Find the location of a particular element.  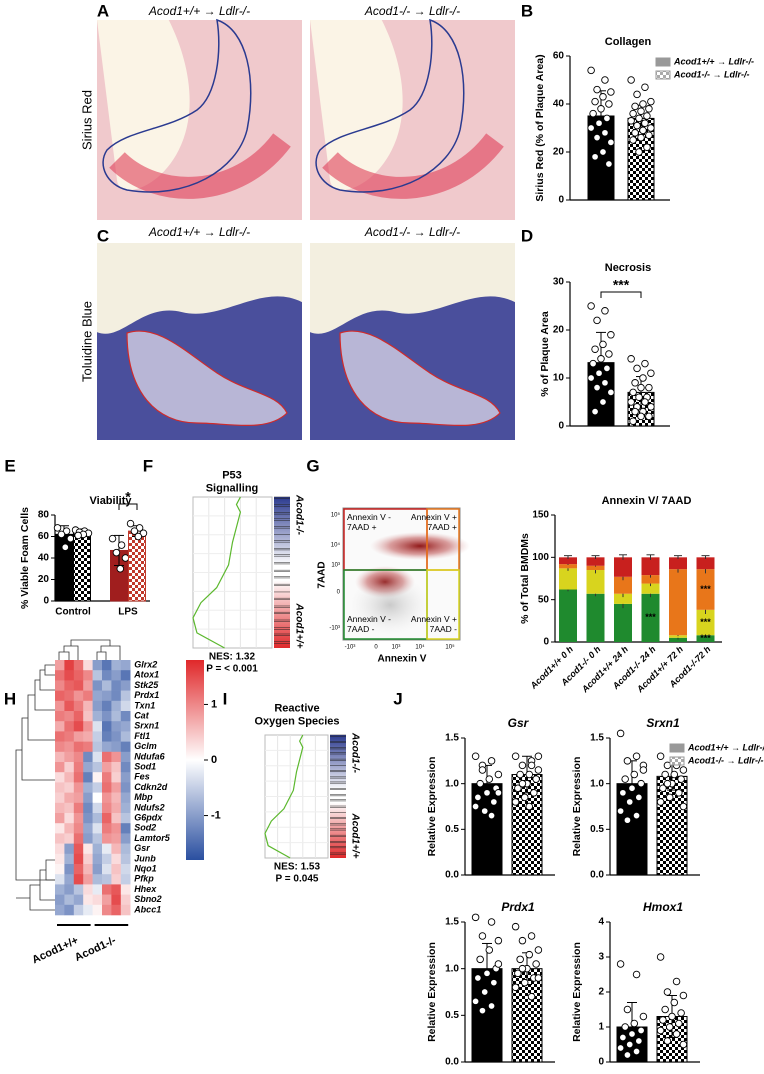

y-tick-label: 1.5 is located at coordinates (452, 738).